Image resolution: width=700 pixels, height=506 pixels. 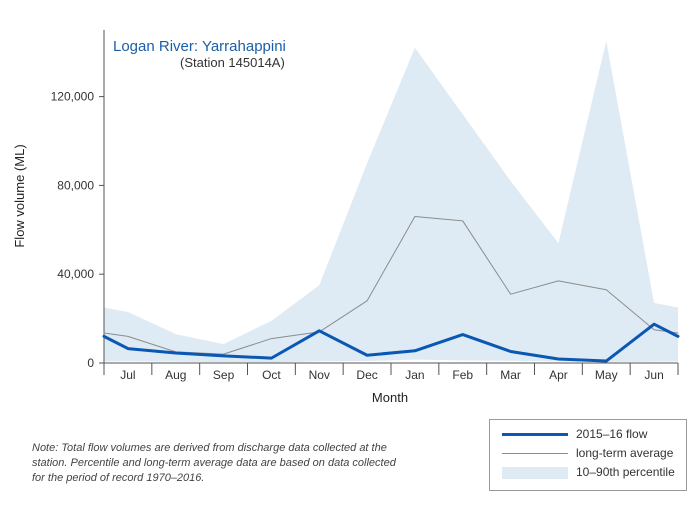 What do you see at coordinates (625, 453) in the screenshot?
I see `legend-label-average: long-term average` at bounding box center [625, 453].